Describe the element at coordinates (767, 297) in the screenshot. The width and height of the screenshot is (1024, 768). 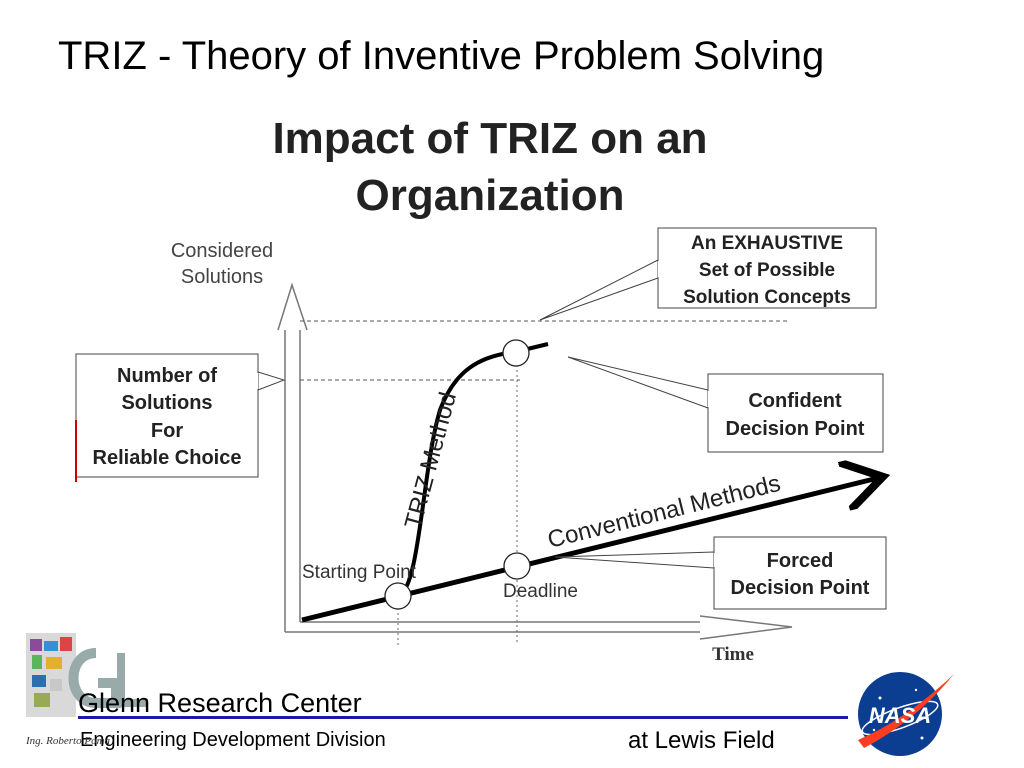
I see `exhaustive-callout-line3: Solution Concepts` at that location.